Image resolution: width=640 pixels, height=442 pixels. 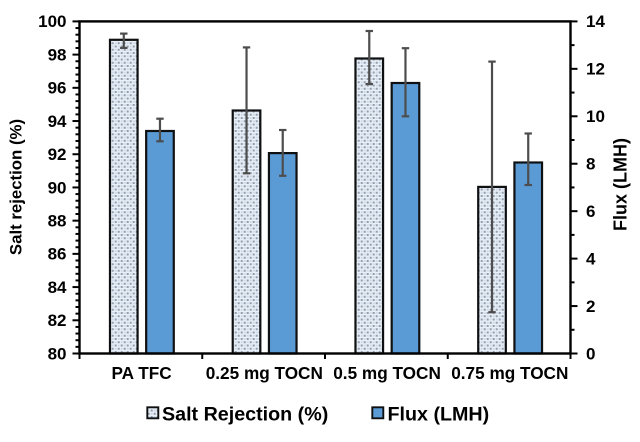 I want to click on svg-text: 8, so click(x=590, y=164).